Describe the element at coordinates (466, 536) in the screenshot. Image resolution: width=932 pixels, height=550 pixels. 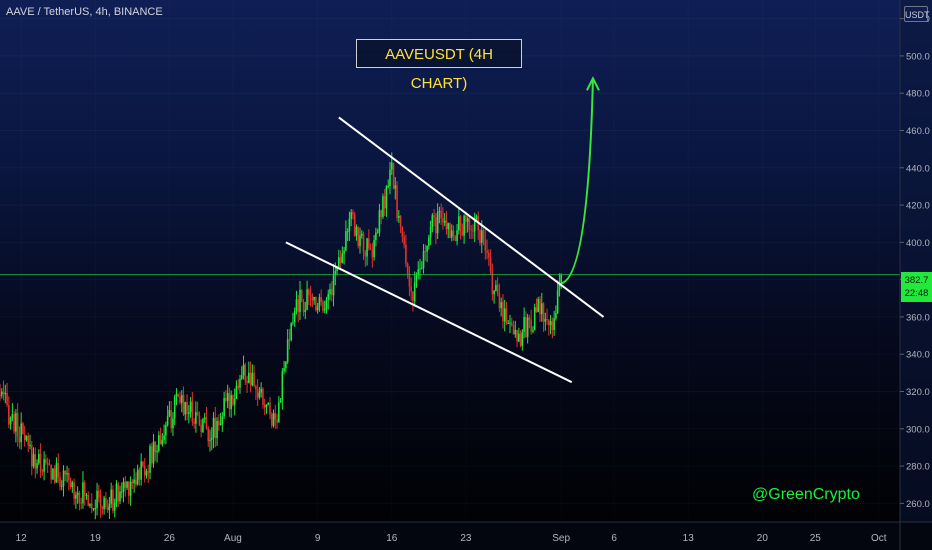
I see `time-axis-panel` at that location.